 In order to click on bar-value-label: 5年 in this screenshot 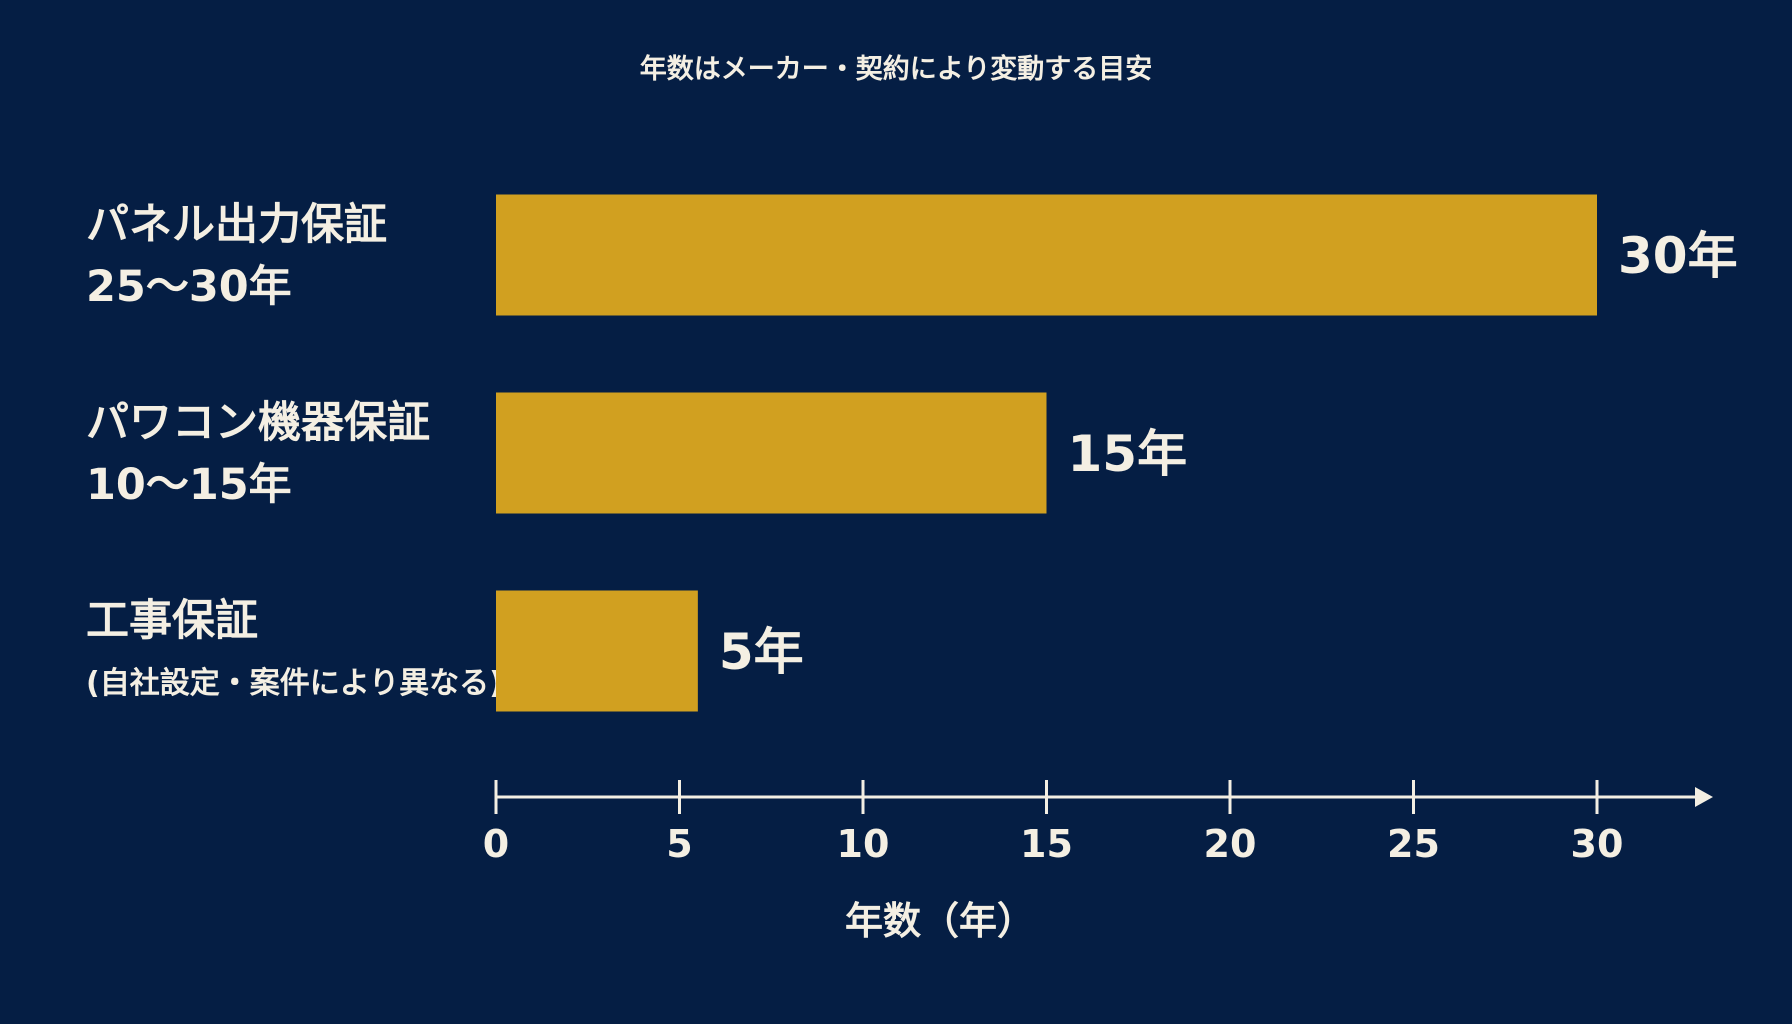, I will do `click(761, 652)`.